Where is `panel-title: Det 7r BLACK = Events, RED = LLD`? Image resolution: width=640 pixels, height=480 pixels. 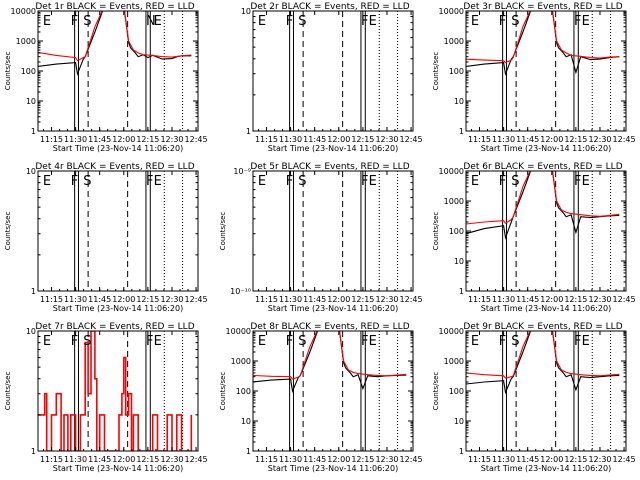 panel-title: Det 7r BLACK = Events, RED = LLD is located at coordinates (114, 327).